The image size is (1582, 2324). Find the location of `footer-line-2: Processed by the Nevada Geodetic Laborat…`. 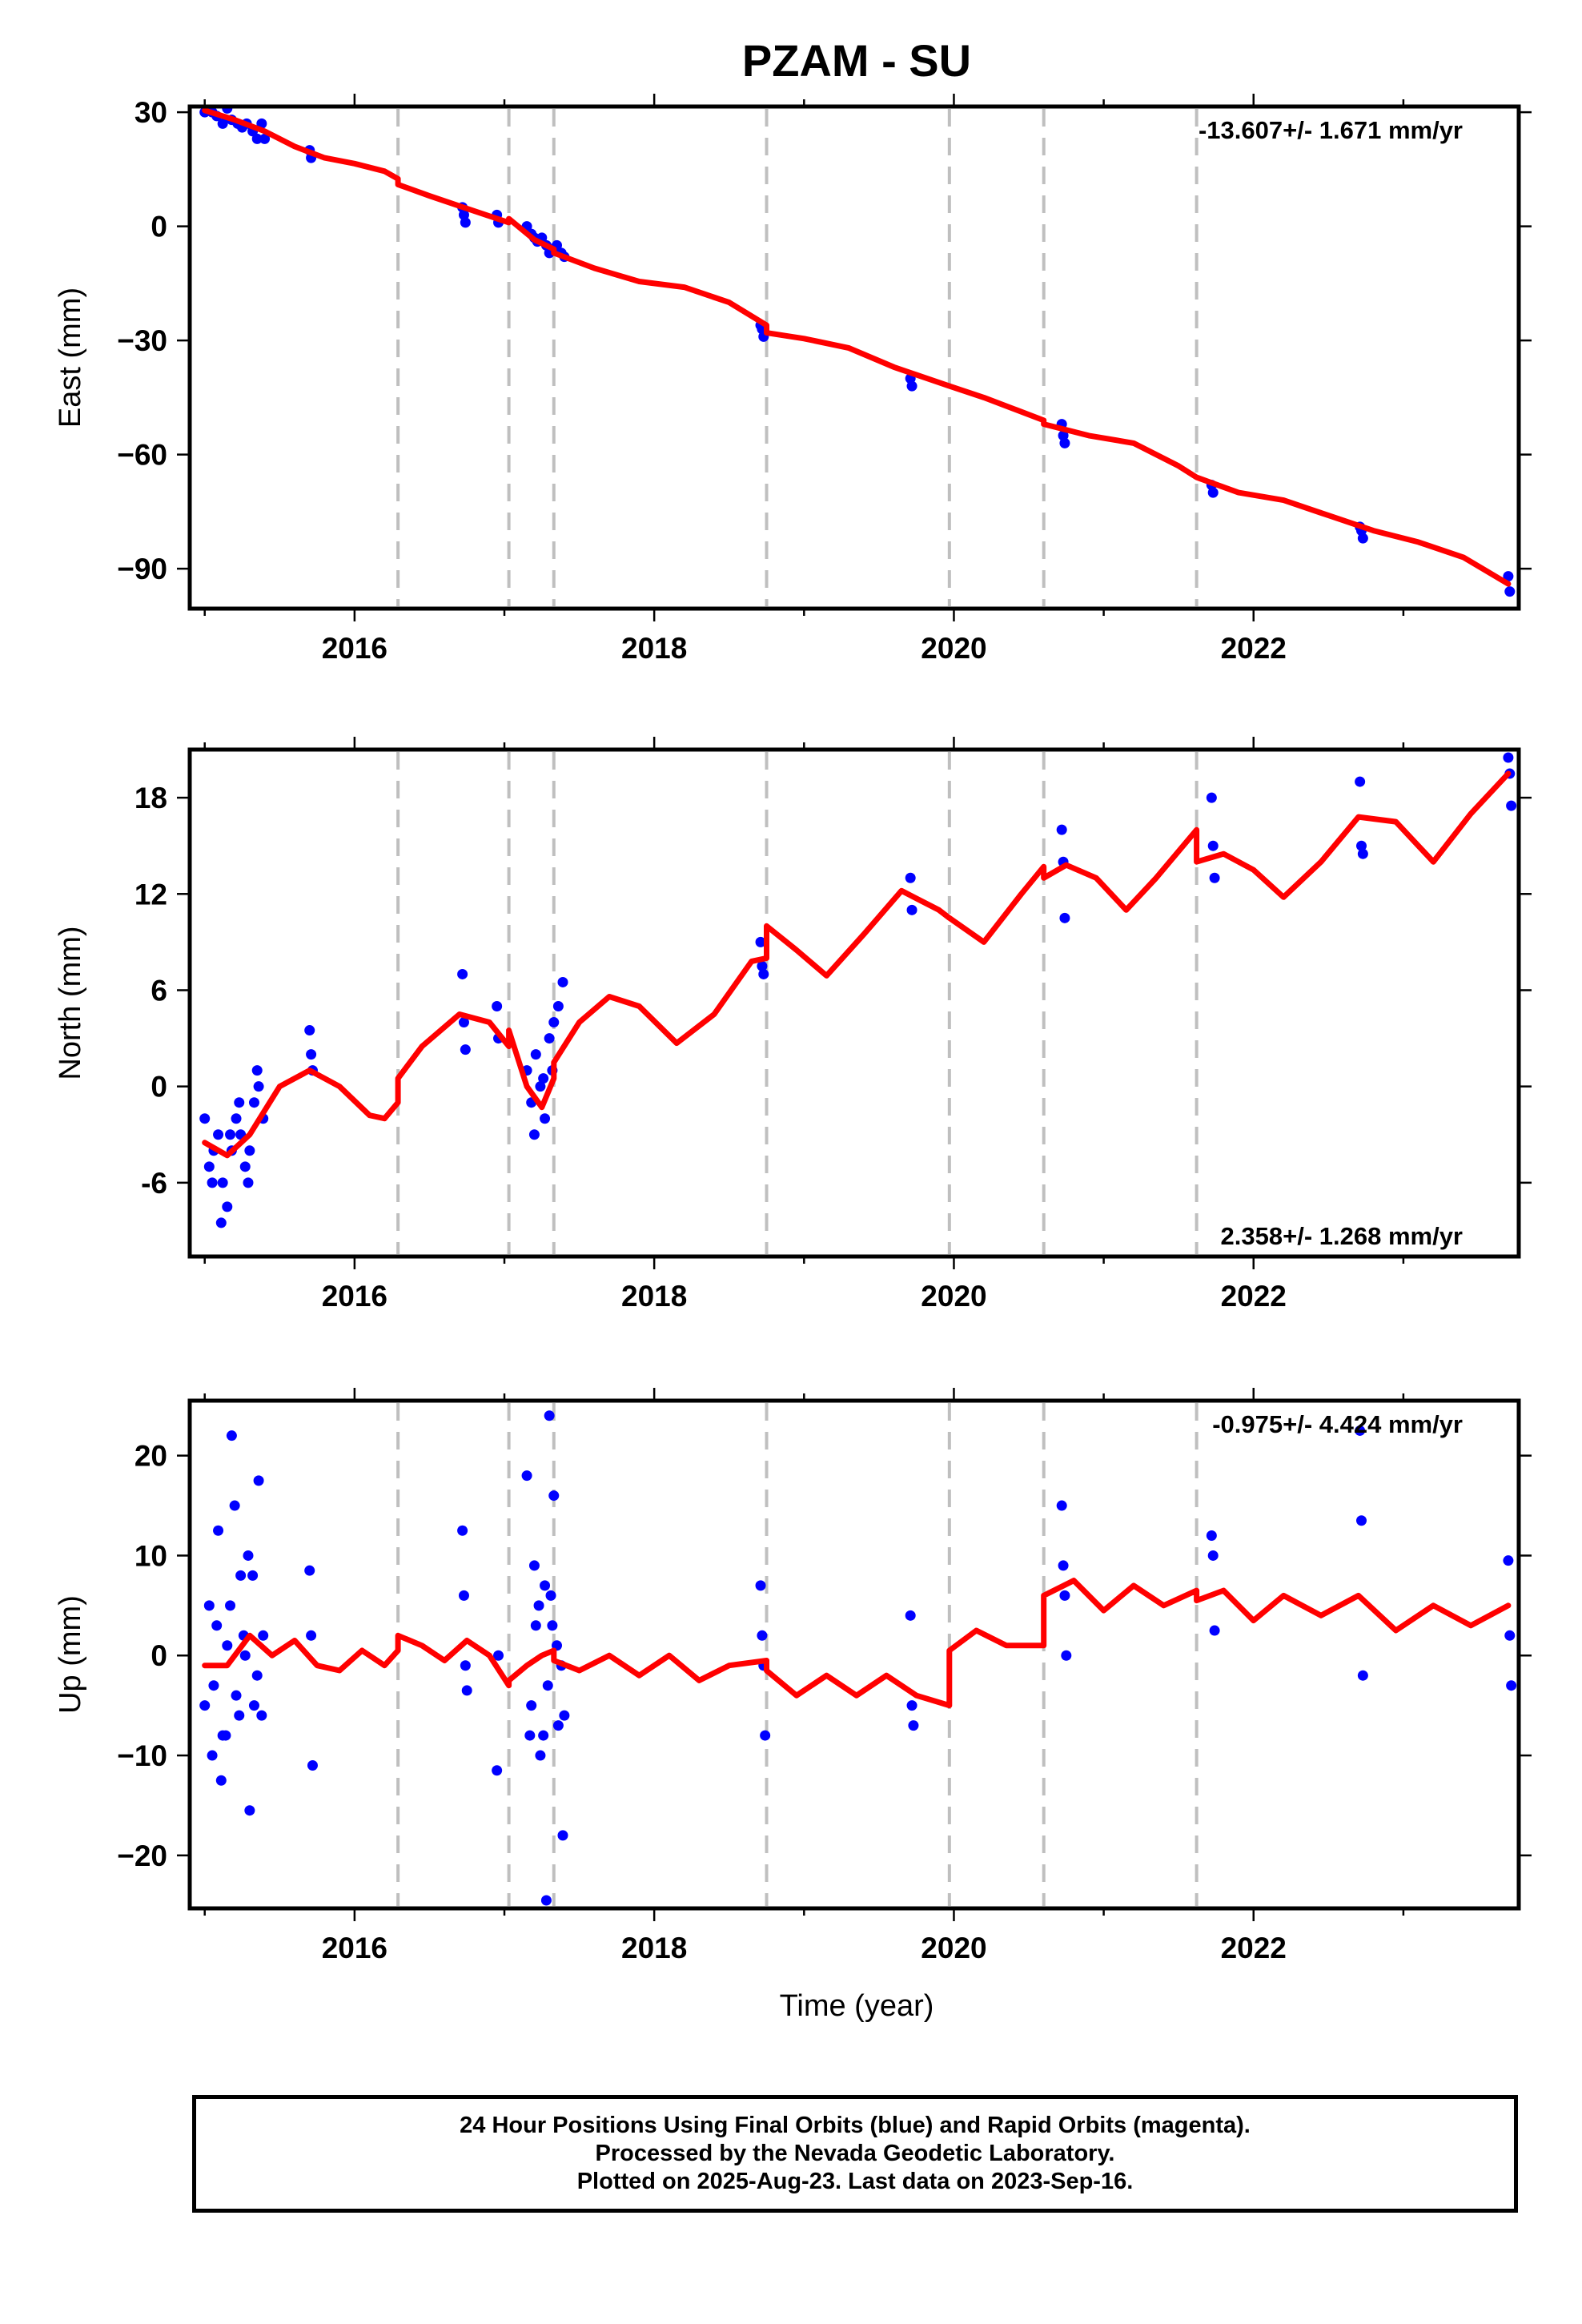

footer-line-2: Processed by the Nevada Geodetic Laborat… is located at coordinates (855, 2154).